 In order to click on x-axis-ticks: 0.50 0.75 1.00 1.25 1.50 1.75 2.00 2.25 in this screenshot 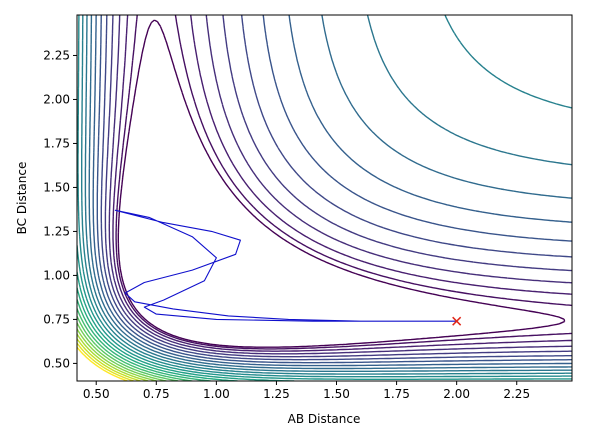, I will do `click(306, 391)`.